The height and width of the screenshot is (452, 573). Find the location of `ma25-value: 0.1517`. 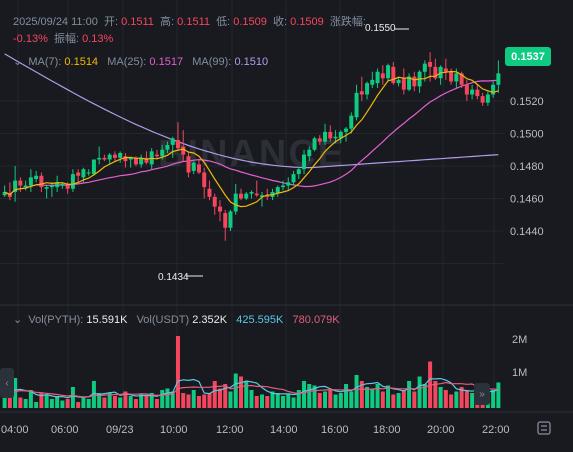

ma25-value: 0.1517 is located at coordinates (166, 62).